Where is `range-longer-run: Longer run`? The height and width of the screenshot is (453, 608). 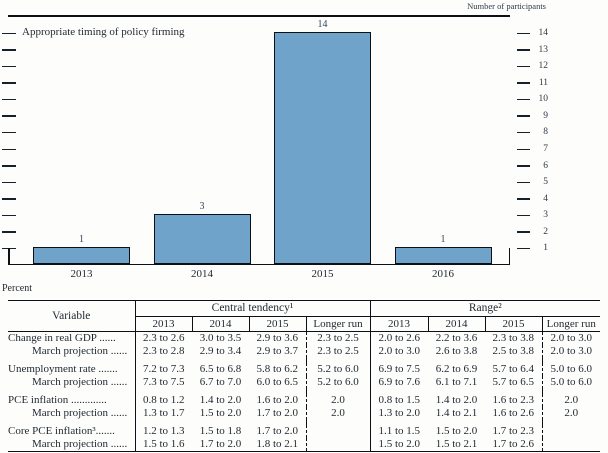 range-longer-run: Longer run is located at coordinates (571, 324).